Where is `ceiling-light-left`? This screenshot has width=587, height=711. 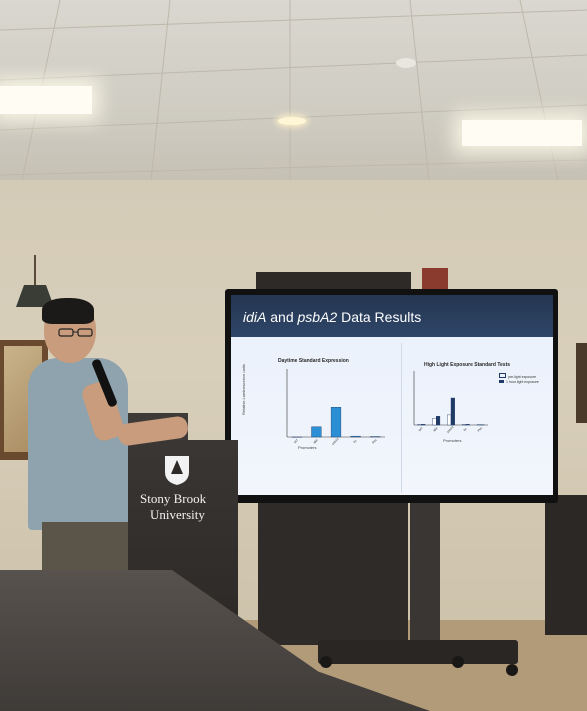
ceiling-light-left is located at coordinates (46, 100).